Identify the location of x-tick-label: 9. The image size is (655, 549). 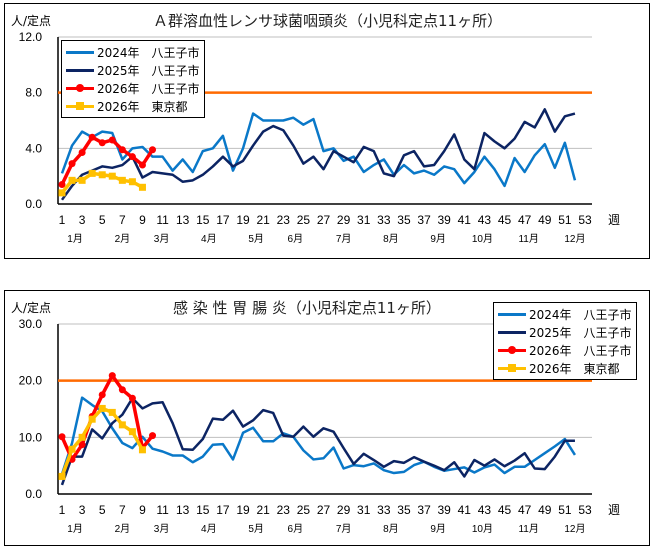
(142, 220).